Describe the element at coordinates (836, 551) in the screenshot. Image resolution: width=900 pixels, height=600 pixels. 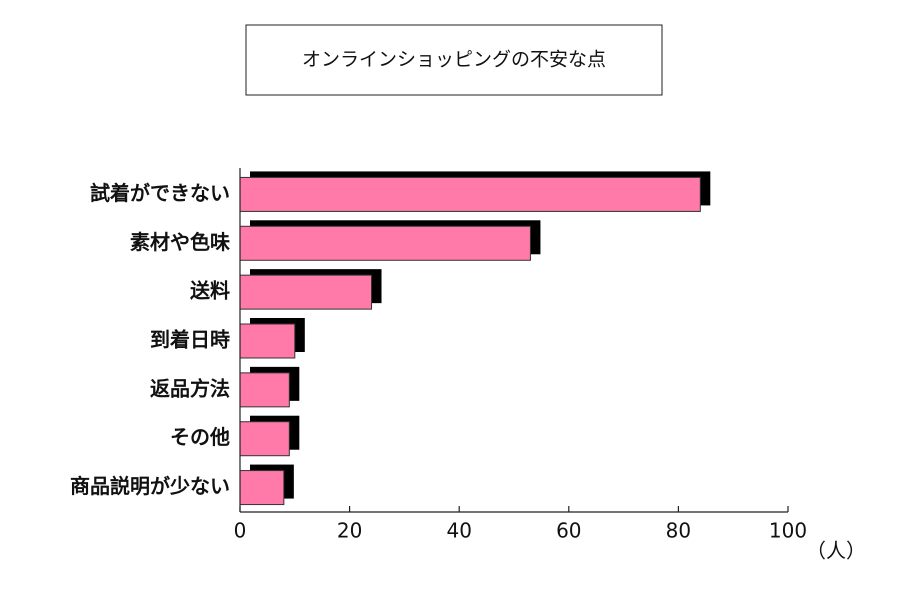
I see `x-axis-label: （人）` at that location.